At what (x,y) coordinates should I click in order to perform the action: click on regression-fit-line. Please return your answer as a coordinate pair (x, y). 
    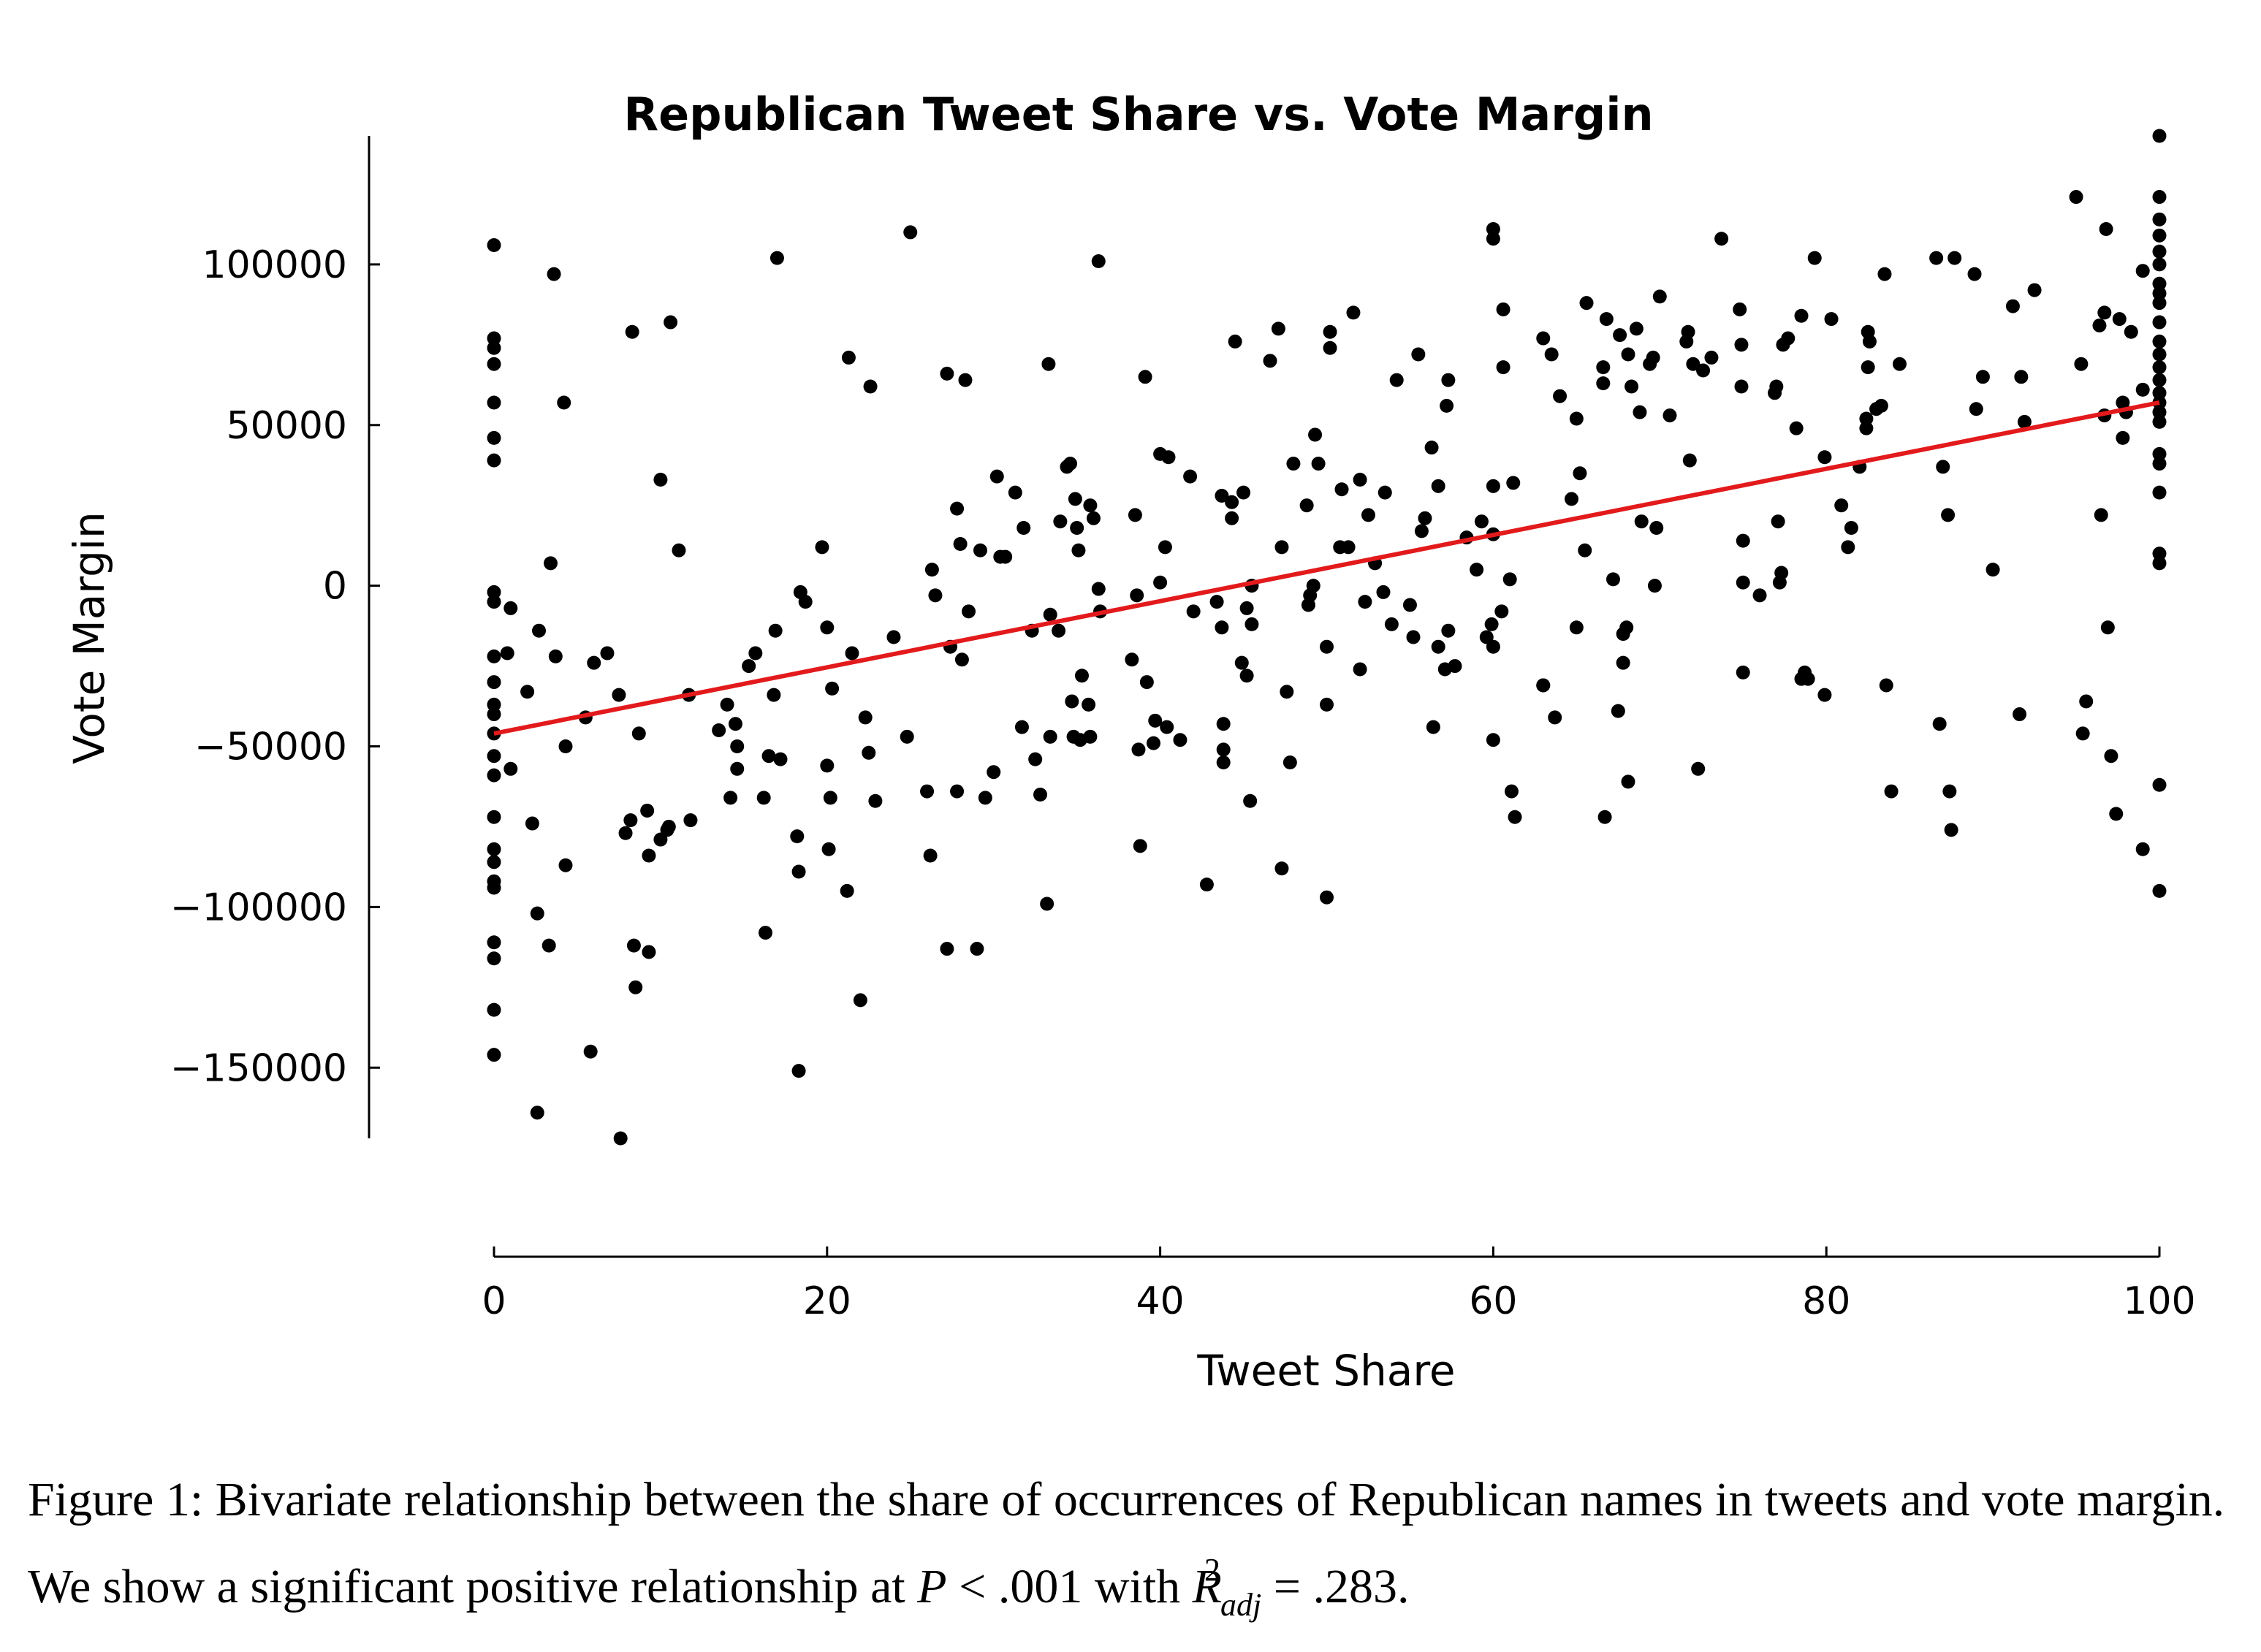
    Looking at the image, I should click on (1326, 568).